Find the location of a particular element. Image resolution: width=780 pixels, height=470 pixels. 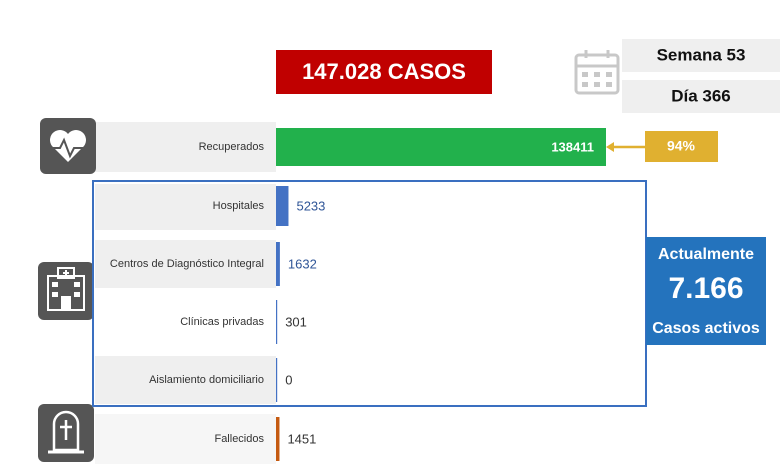

category-label: Recuperados is located at coordinates (232, 147).